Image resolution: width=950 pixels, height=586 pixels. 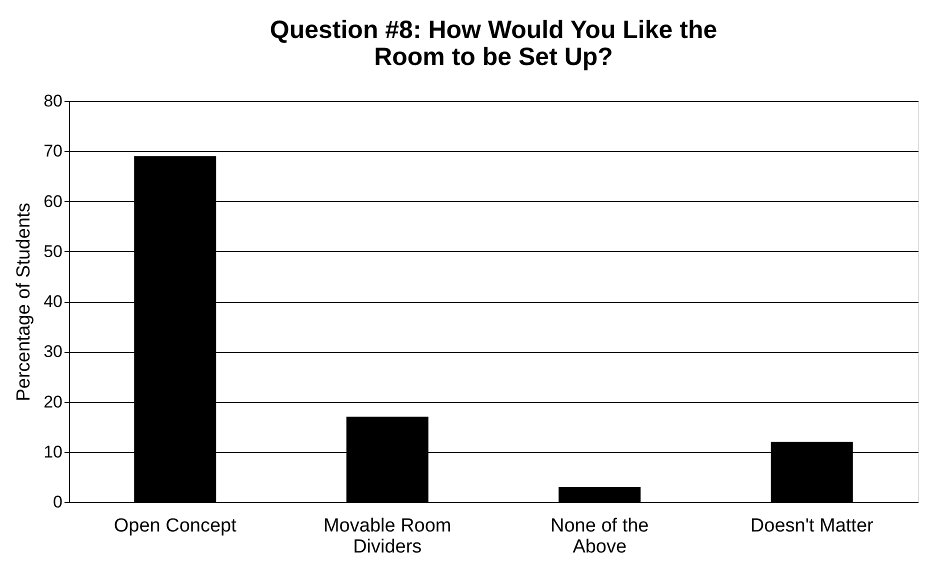 What do you see at coordinates (53, 352) in the screenshot?
I see `y-tick-label: 30` at bounding box center [53, 352].